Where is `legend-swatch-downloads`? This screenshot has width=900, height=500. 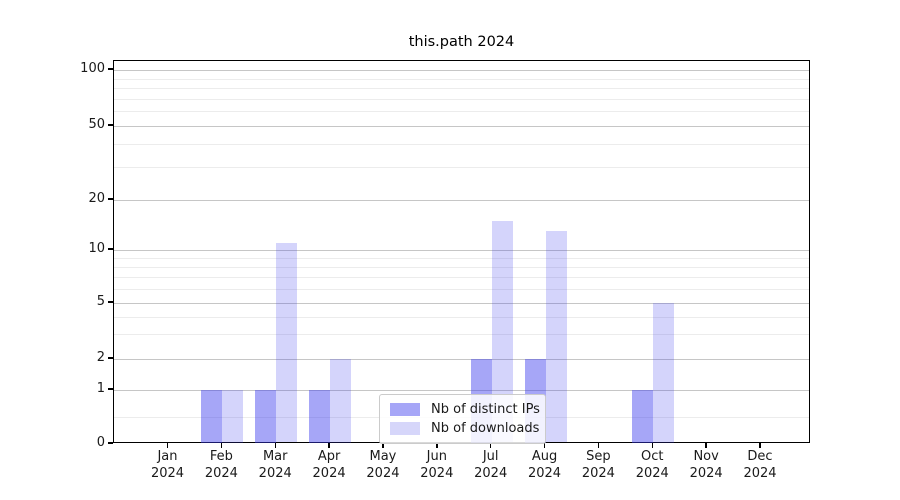
legend-swatch-downloads is located at coordinates (405, 428).